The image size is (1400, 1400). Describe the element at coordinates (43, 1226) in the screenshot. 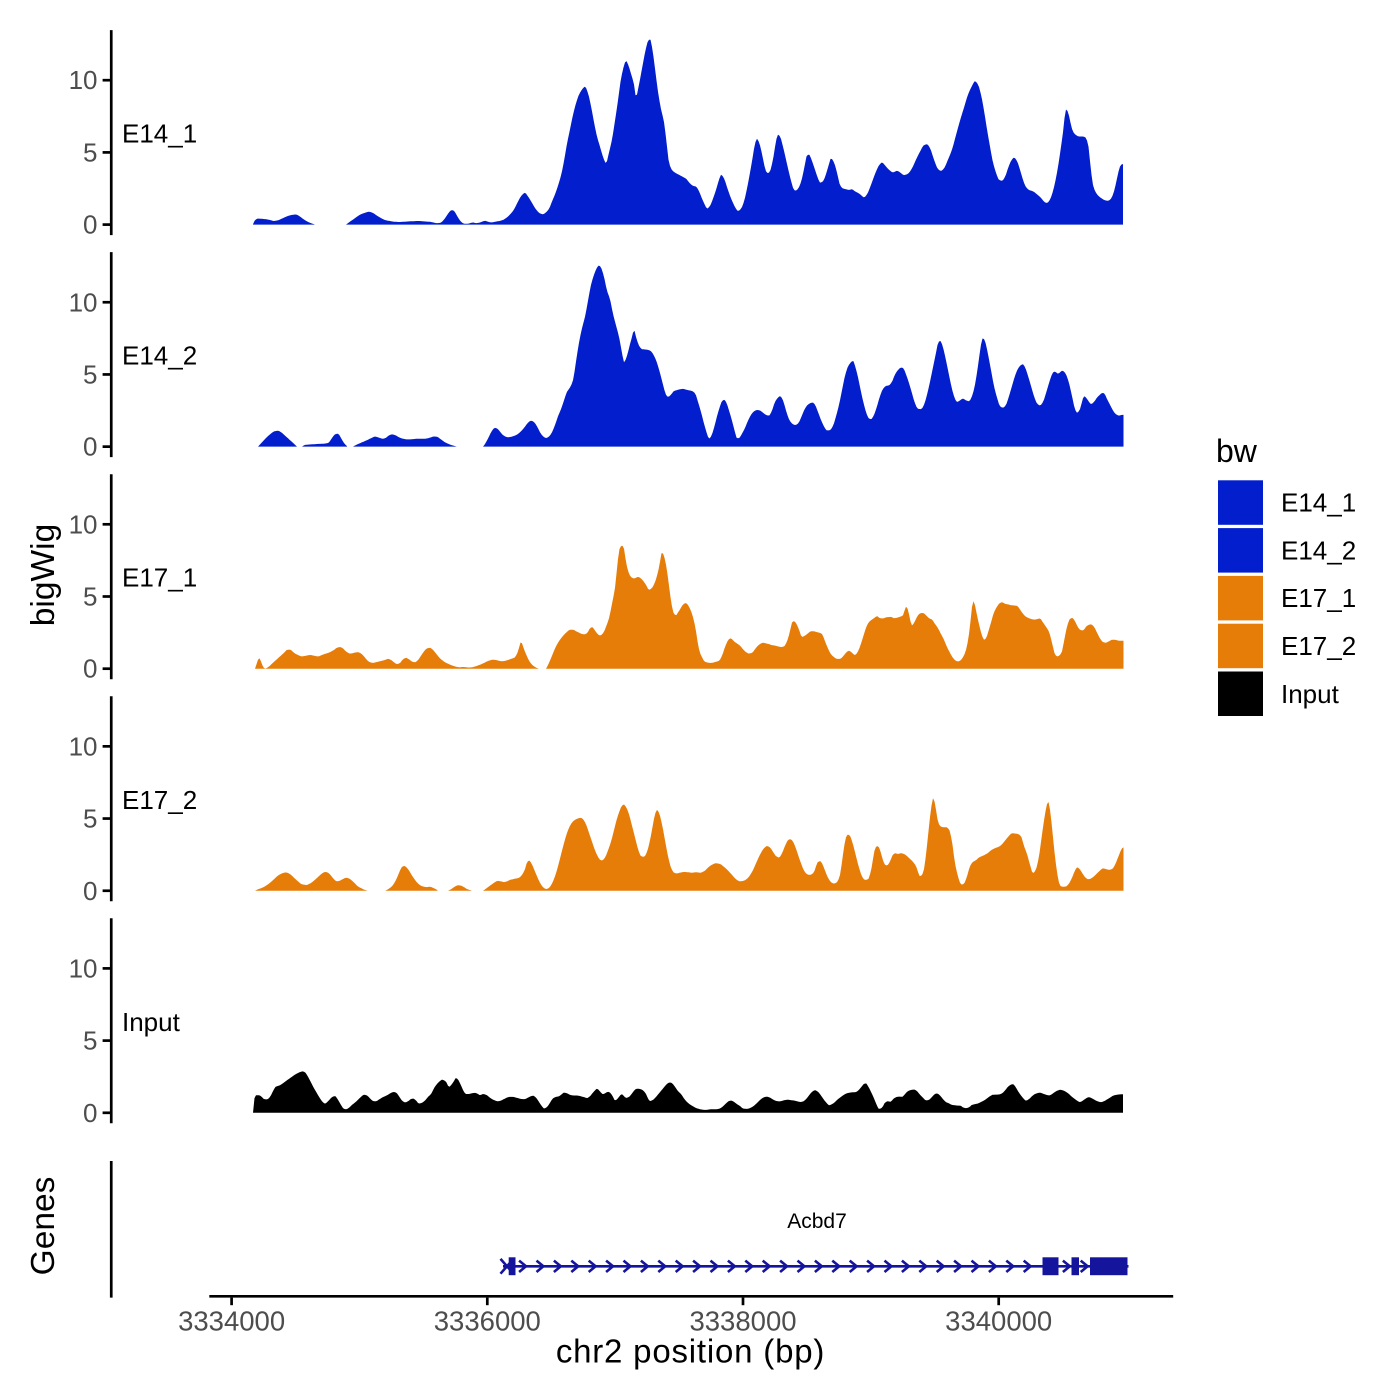

I see `svg-text: Genes` at that location.